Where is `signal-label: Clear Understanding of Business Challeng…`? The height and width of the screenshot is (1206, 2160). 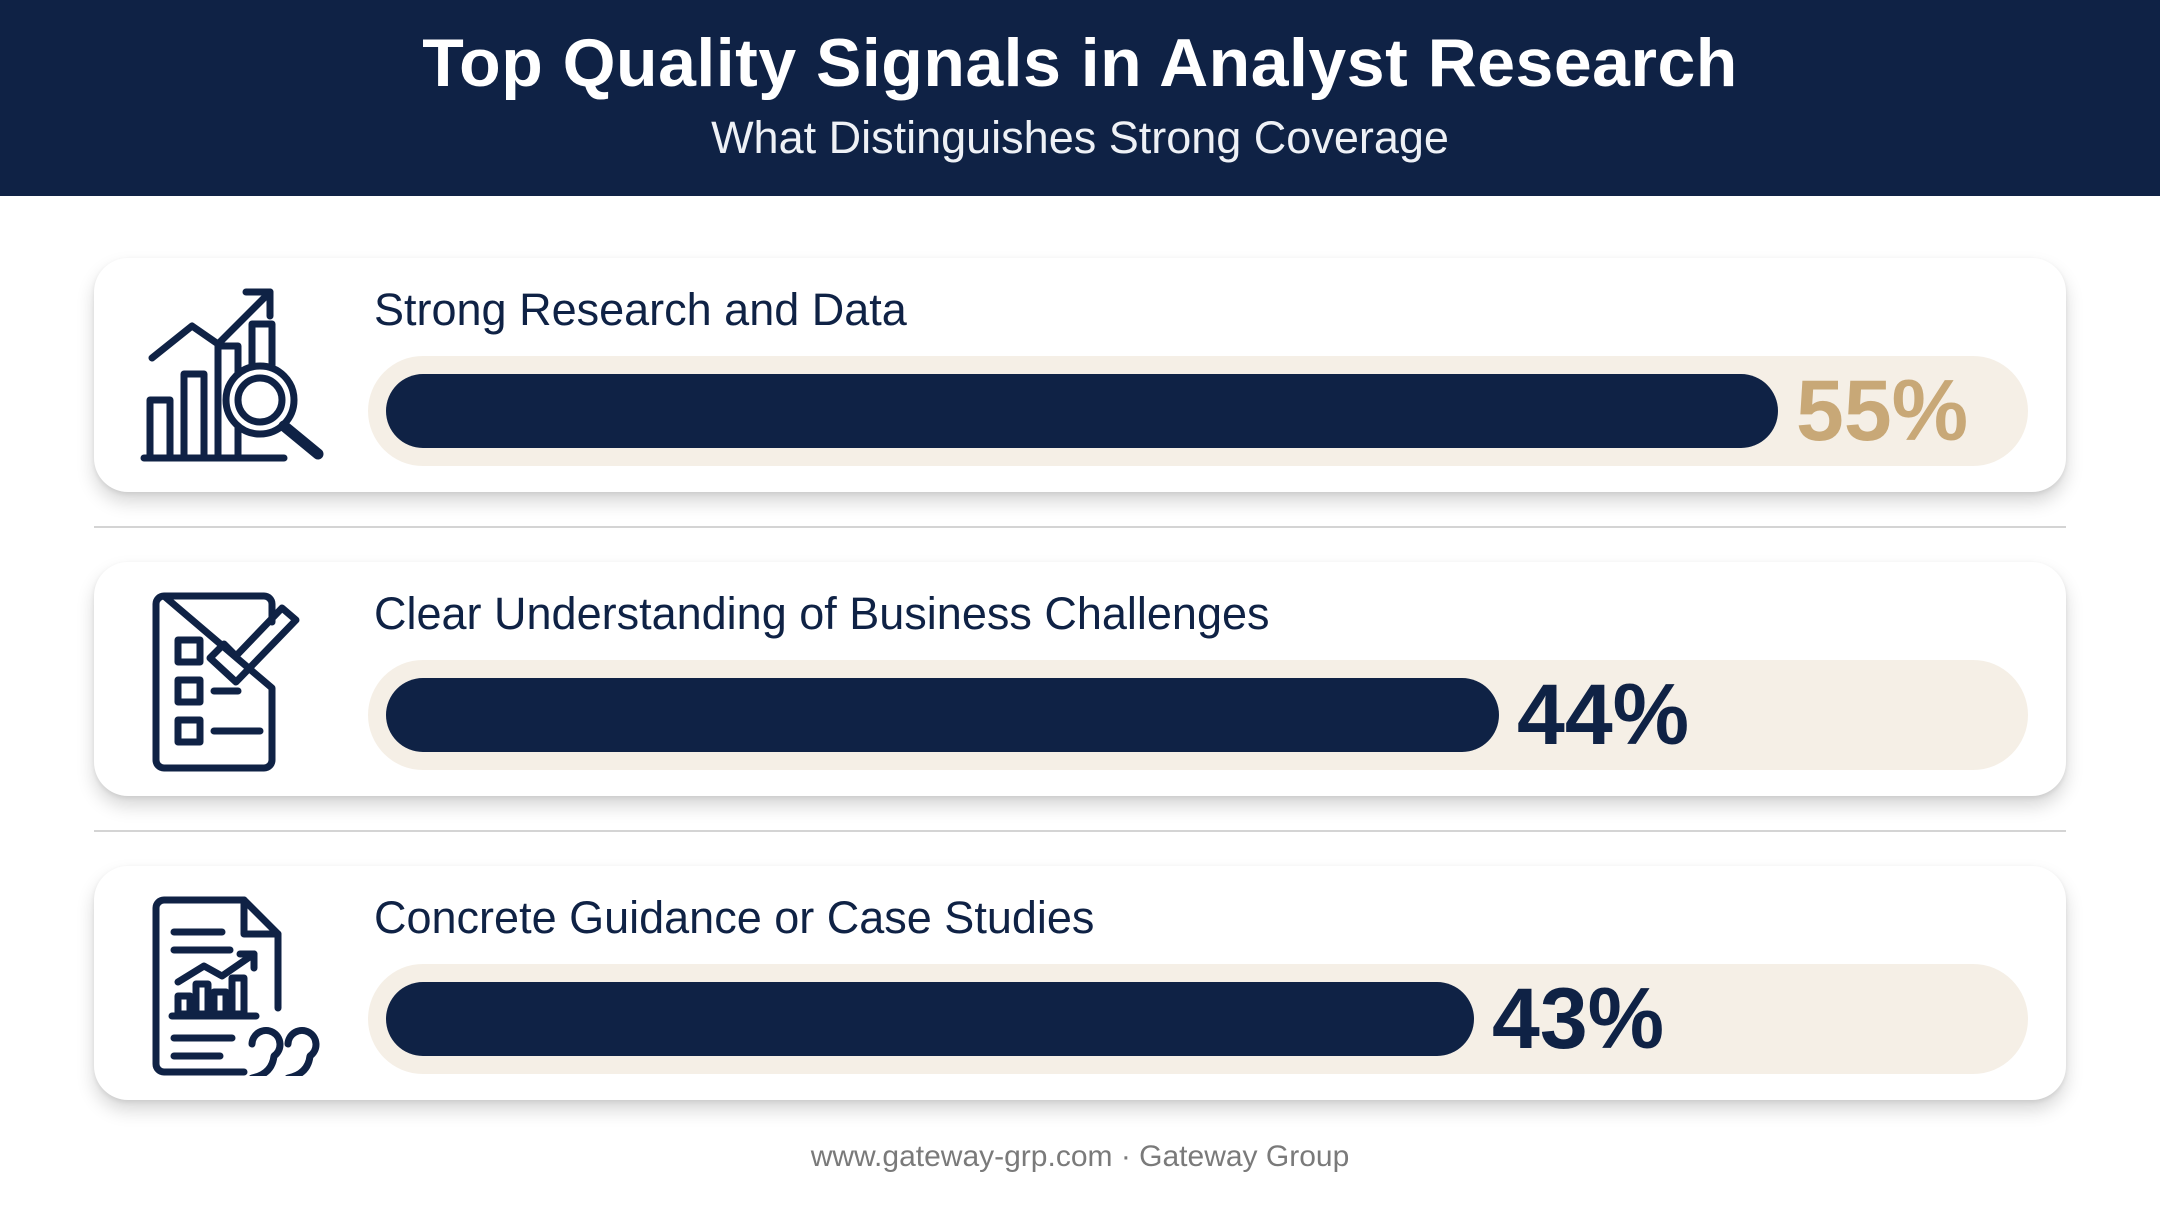 signal-label: Clear Understanding of Business Challeng… is located at coordinates (822, 613).